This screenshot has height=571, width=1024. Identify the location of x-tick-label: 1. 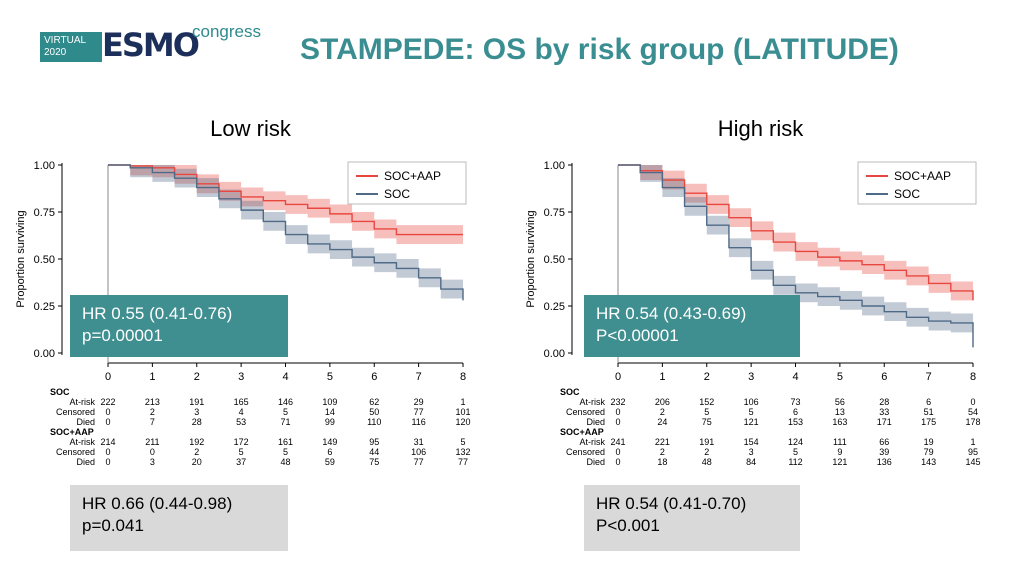
(152, 377).